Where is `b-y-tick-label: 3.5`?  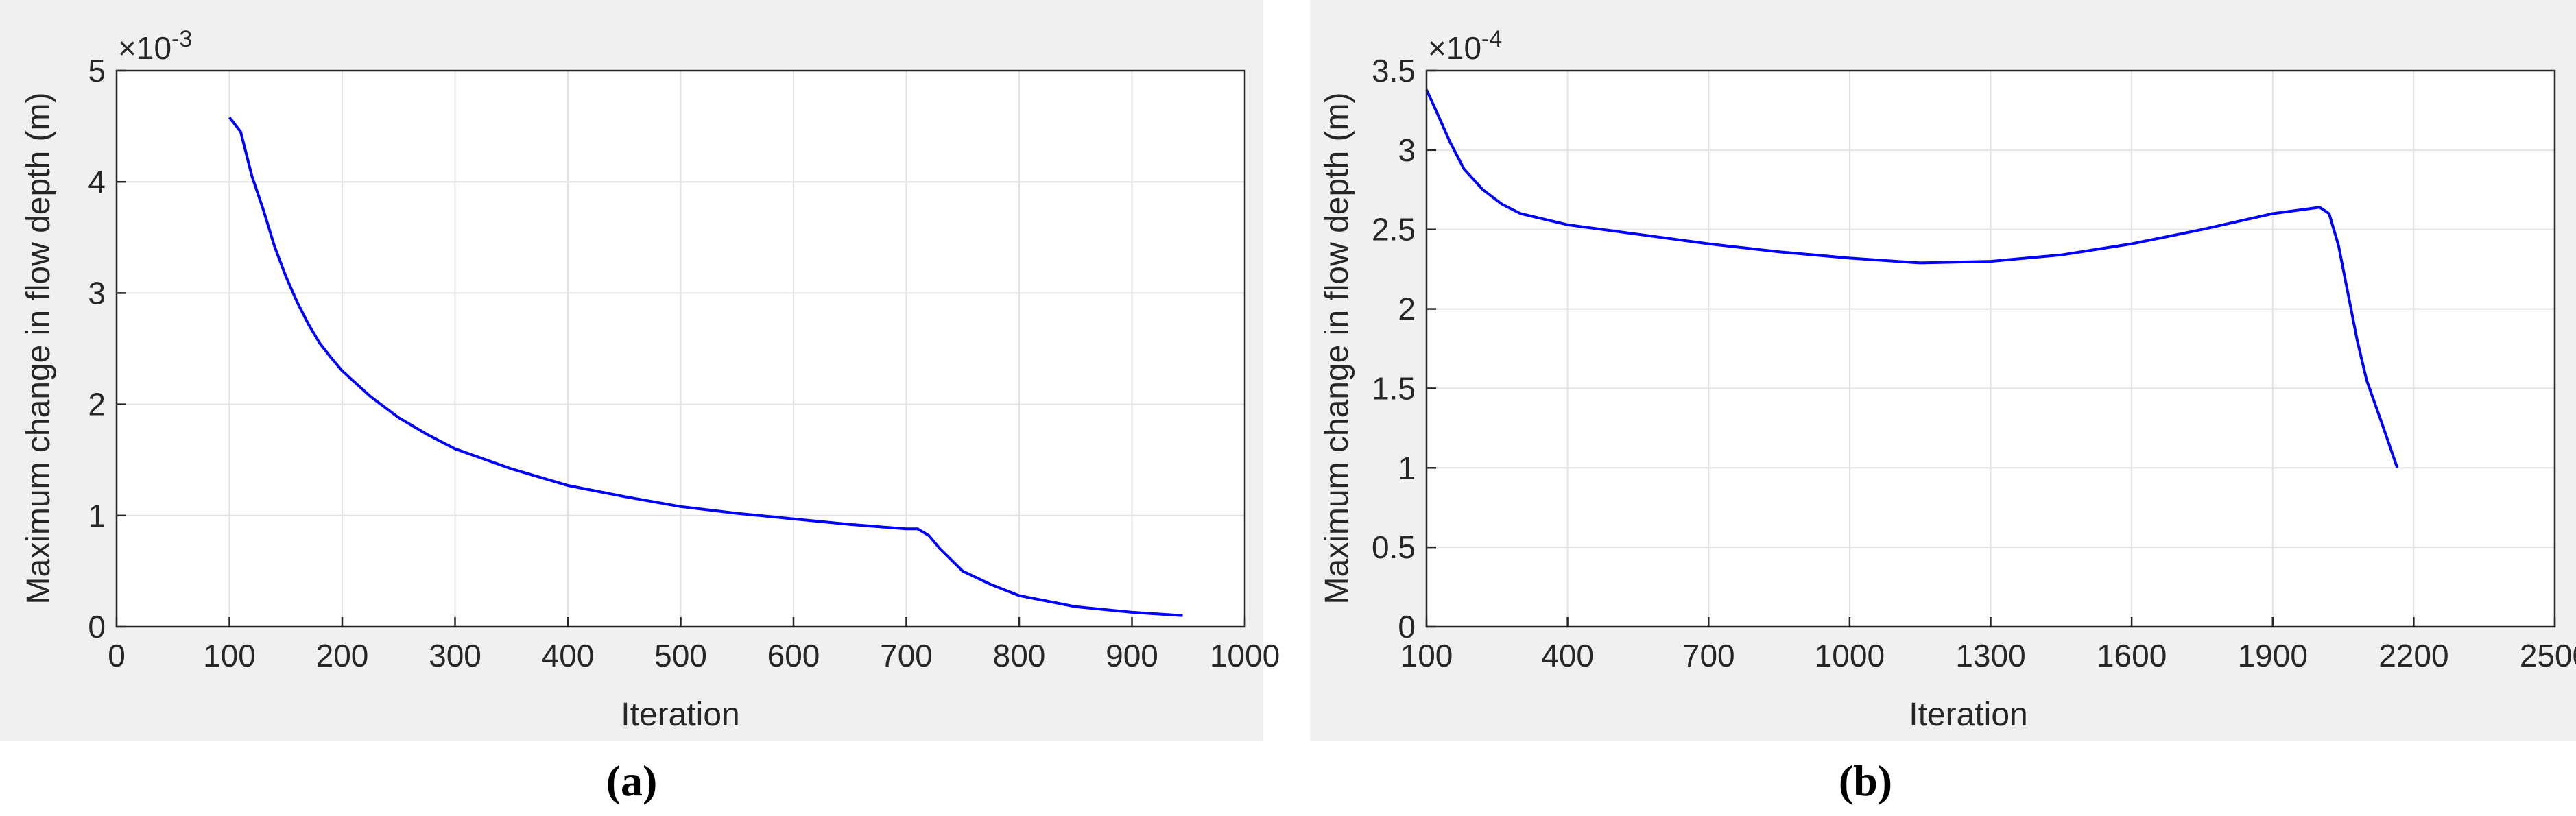
b-y-tick-label: 3.5 is located at coordinates (1394, 70).